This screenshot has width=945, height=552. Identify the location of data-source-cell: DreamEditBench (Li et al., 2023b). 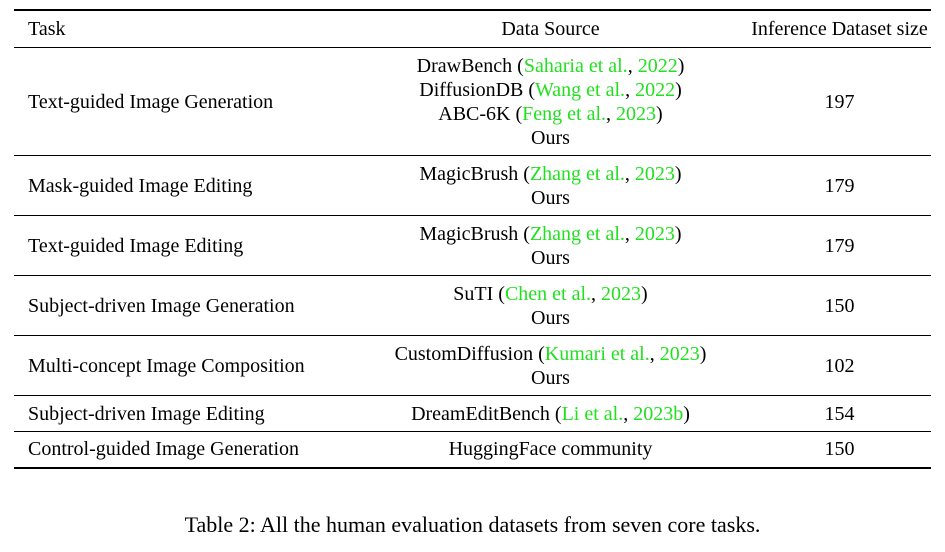
(550, 414).